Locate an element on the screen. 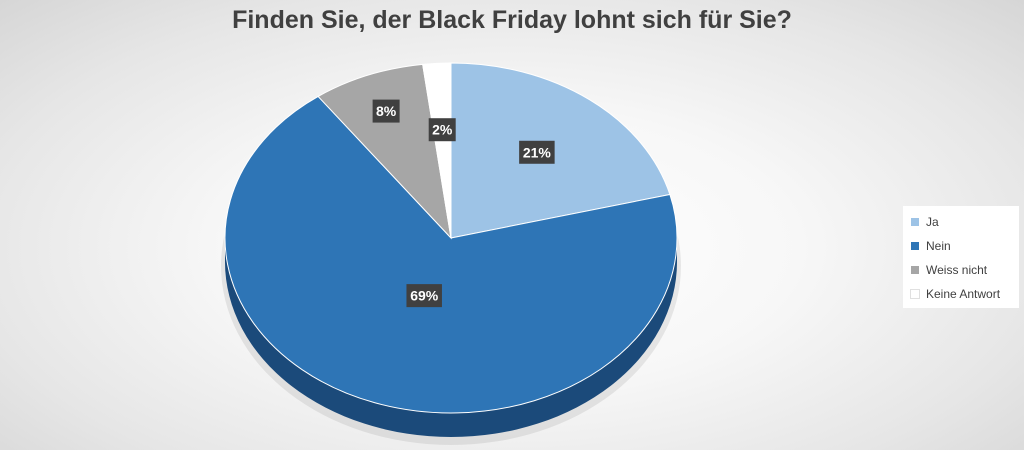 This screenshot has width=1024, height=450. data-label-keine-antwort: 2% is located at coordinates (442, 130).